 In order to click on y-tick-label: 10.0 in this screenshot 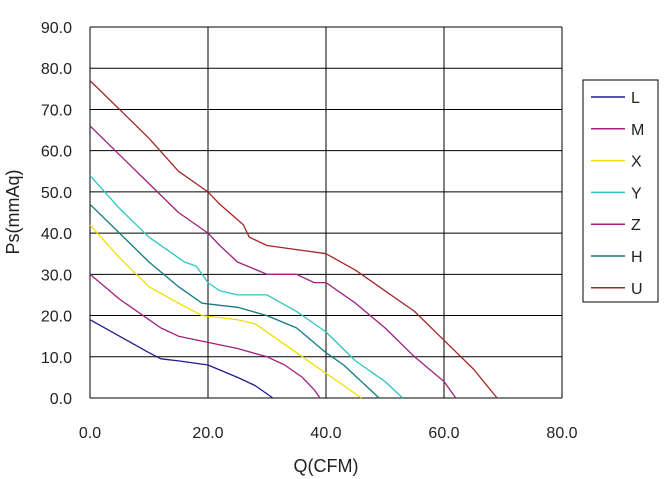, I will do `click(56, 358)`.